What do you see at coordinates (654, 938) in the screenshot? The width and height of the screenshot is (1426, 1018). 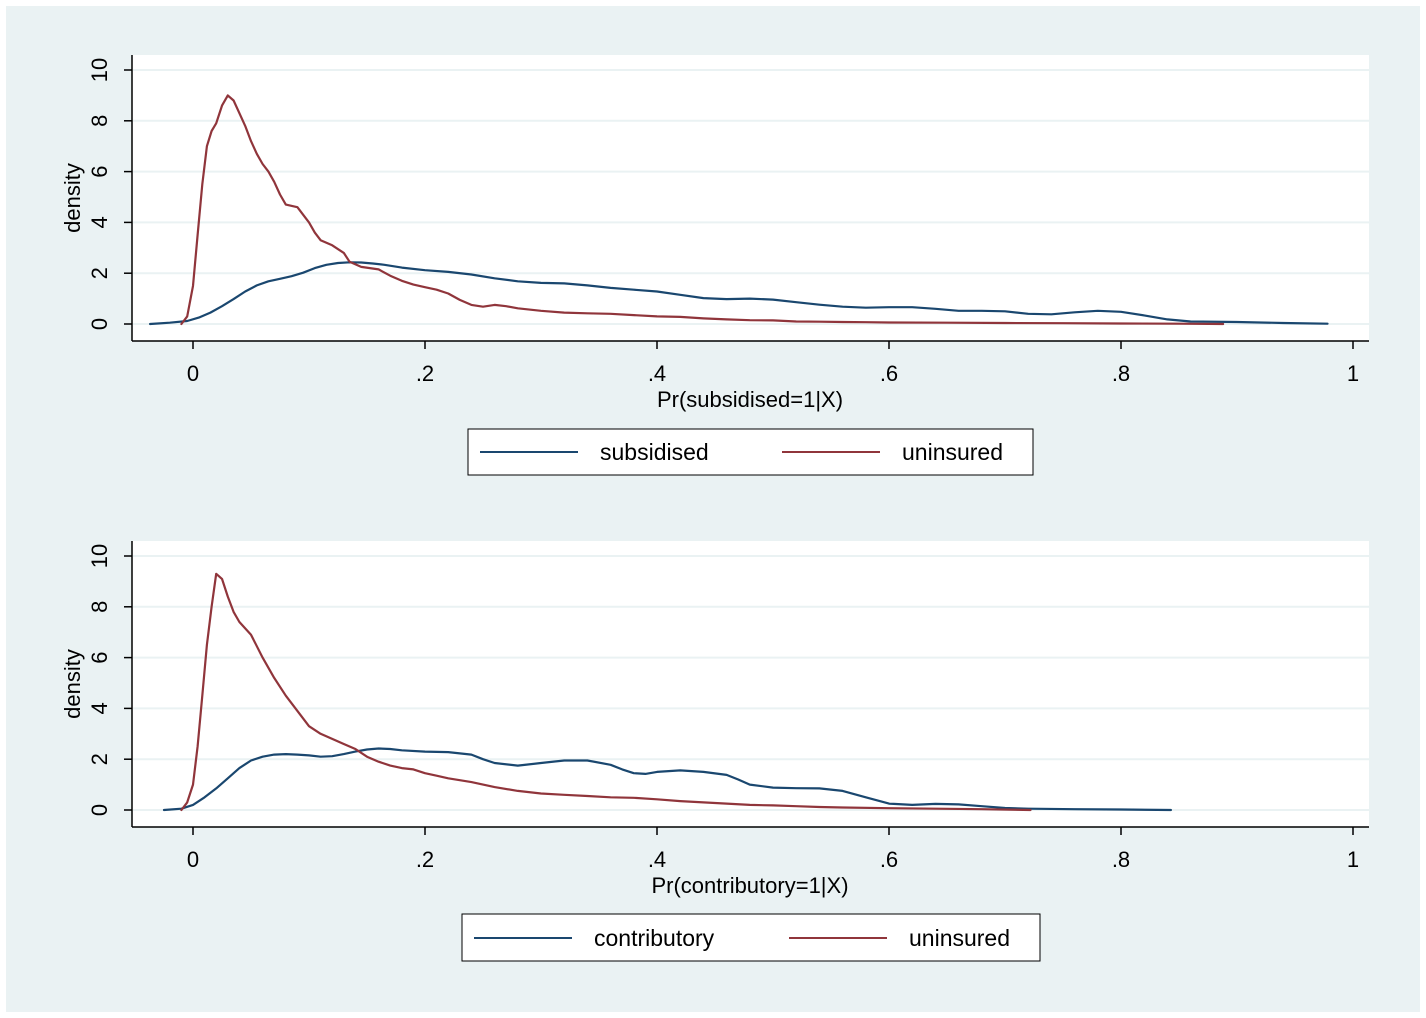 I see `legend-label-contributory: contributory` at bounding box center [654, 938].